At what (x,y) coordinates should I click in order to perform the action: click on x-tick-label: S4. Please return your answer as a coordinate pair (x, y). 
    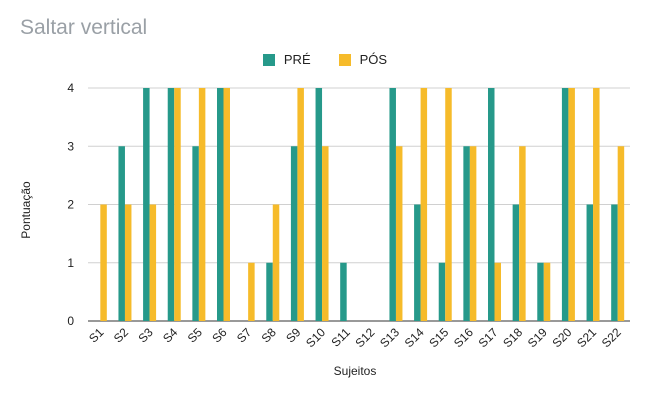
    Looking at the image, I should click on (170, 335).